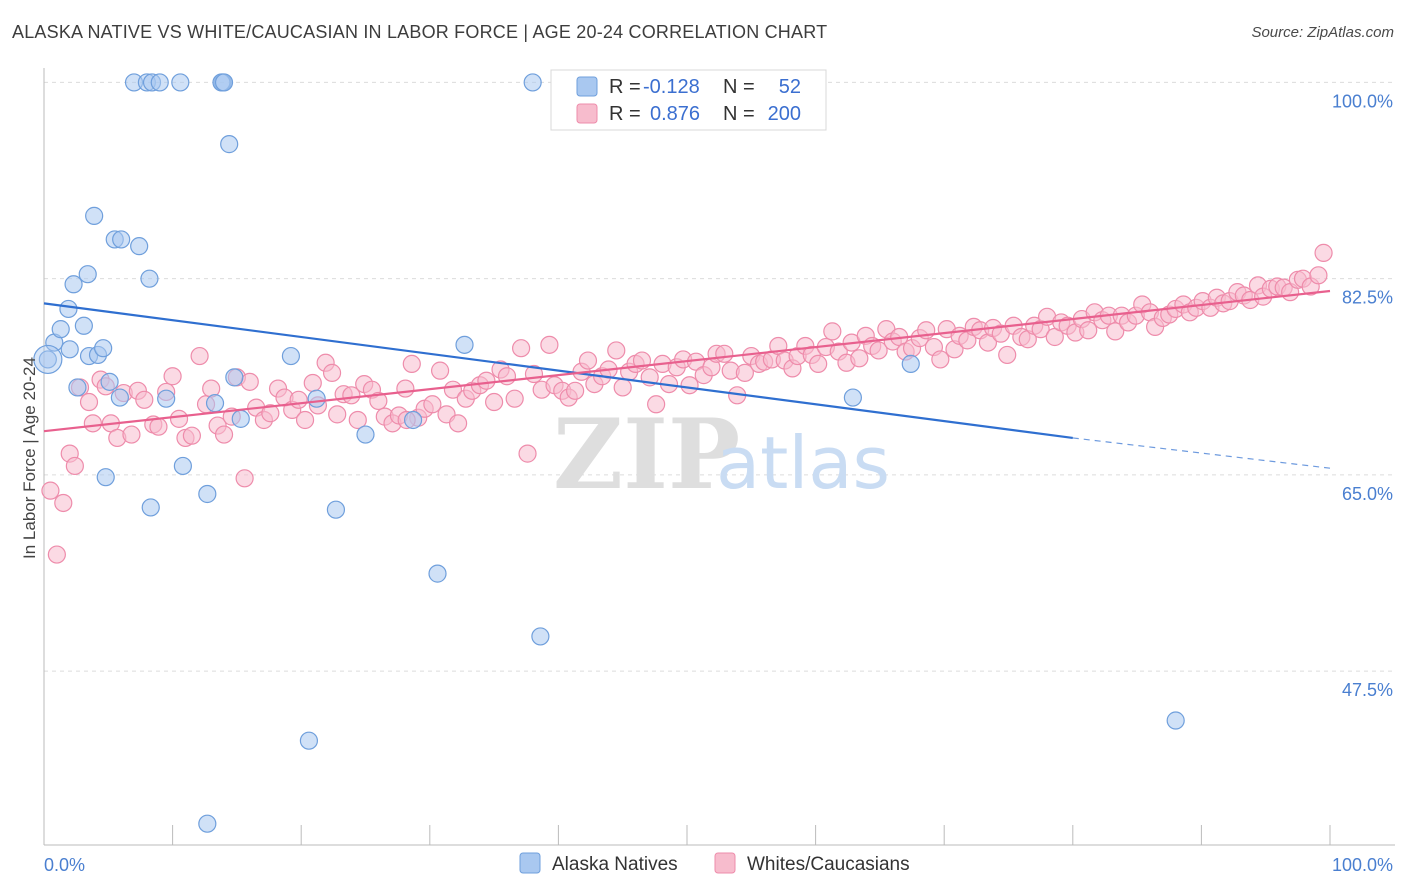 This screenshot has width=1406, height=892. I want to click on legend-swatch-whites, so click(587, 113).